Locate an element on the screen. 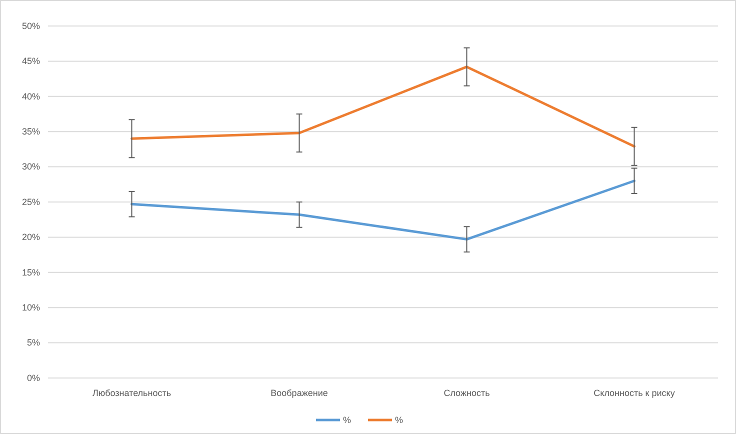 This screenshot has height=434, width=736. y-tick-label: 50% is located at coordinates (31, 25).